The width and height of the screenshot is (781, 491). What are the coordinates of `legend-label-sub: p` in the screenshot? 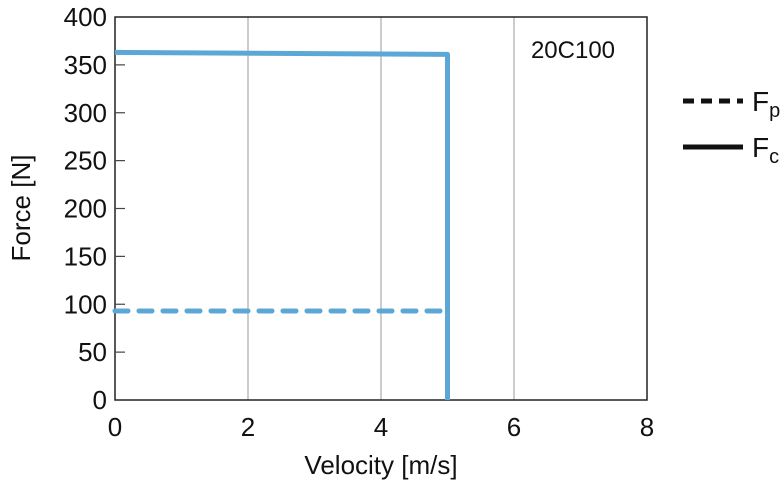 It's located at (774, 111).